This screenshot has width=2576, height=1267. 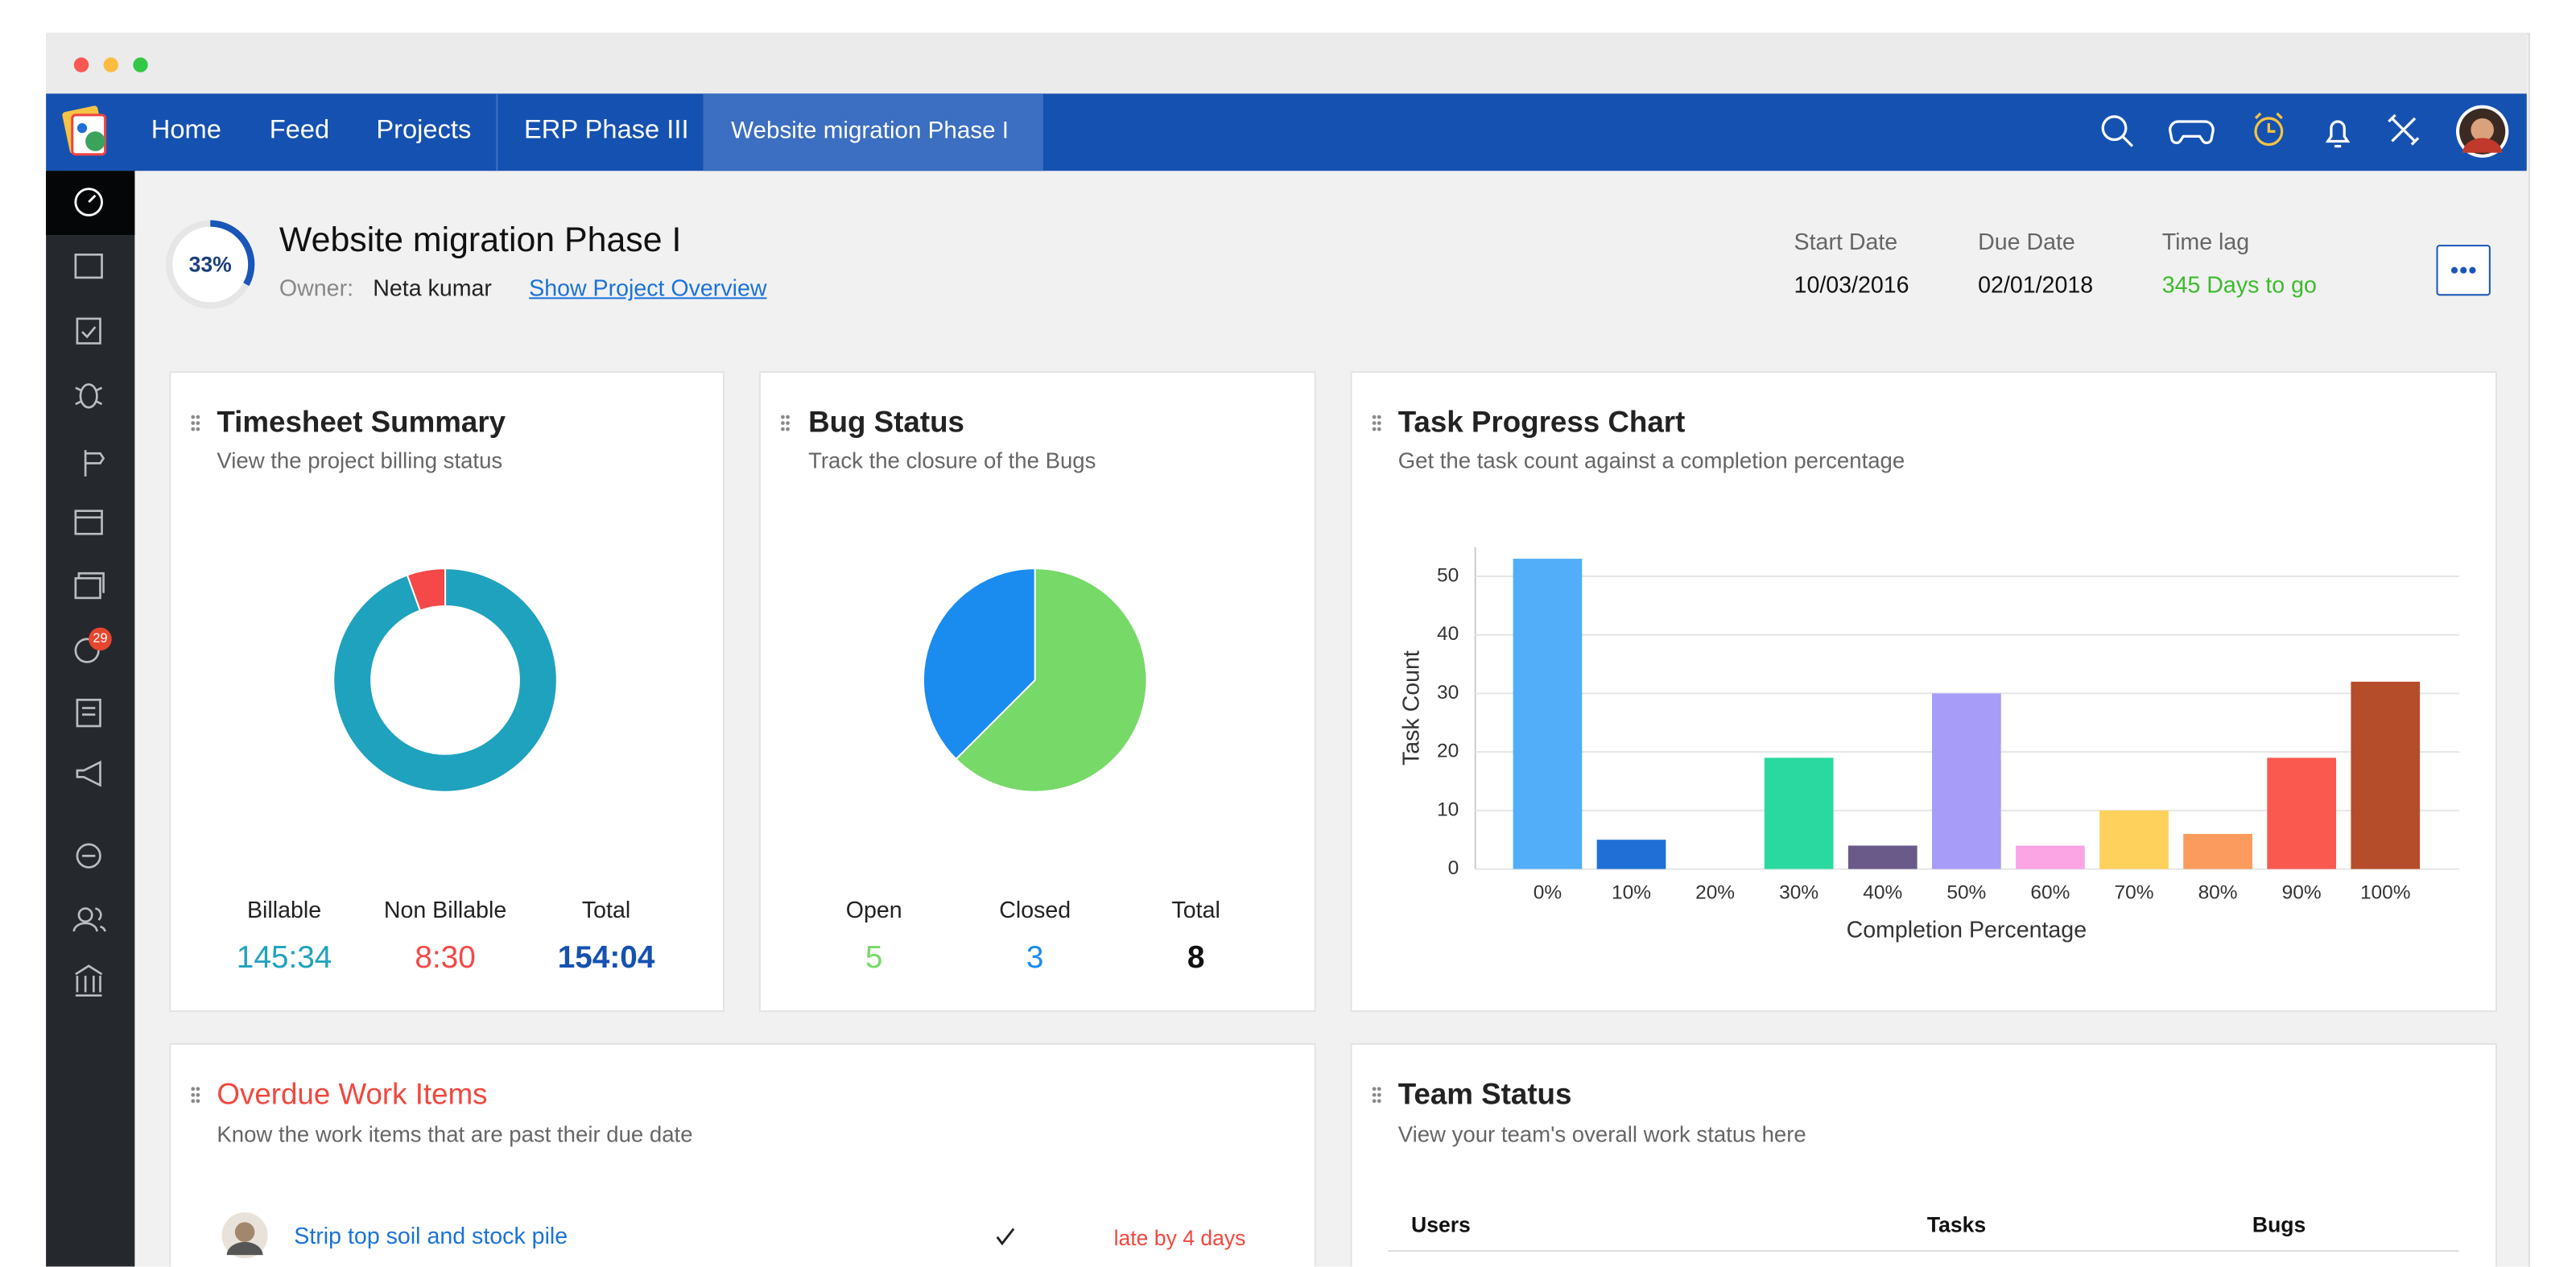 I want to click on date-value: 10/03/2016, so click(x=1851, y=284).